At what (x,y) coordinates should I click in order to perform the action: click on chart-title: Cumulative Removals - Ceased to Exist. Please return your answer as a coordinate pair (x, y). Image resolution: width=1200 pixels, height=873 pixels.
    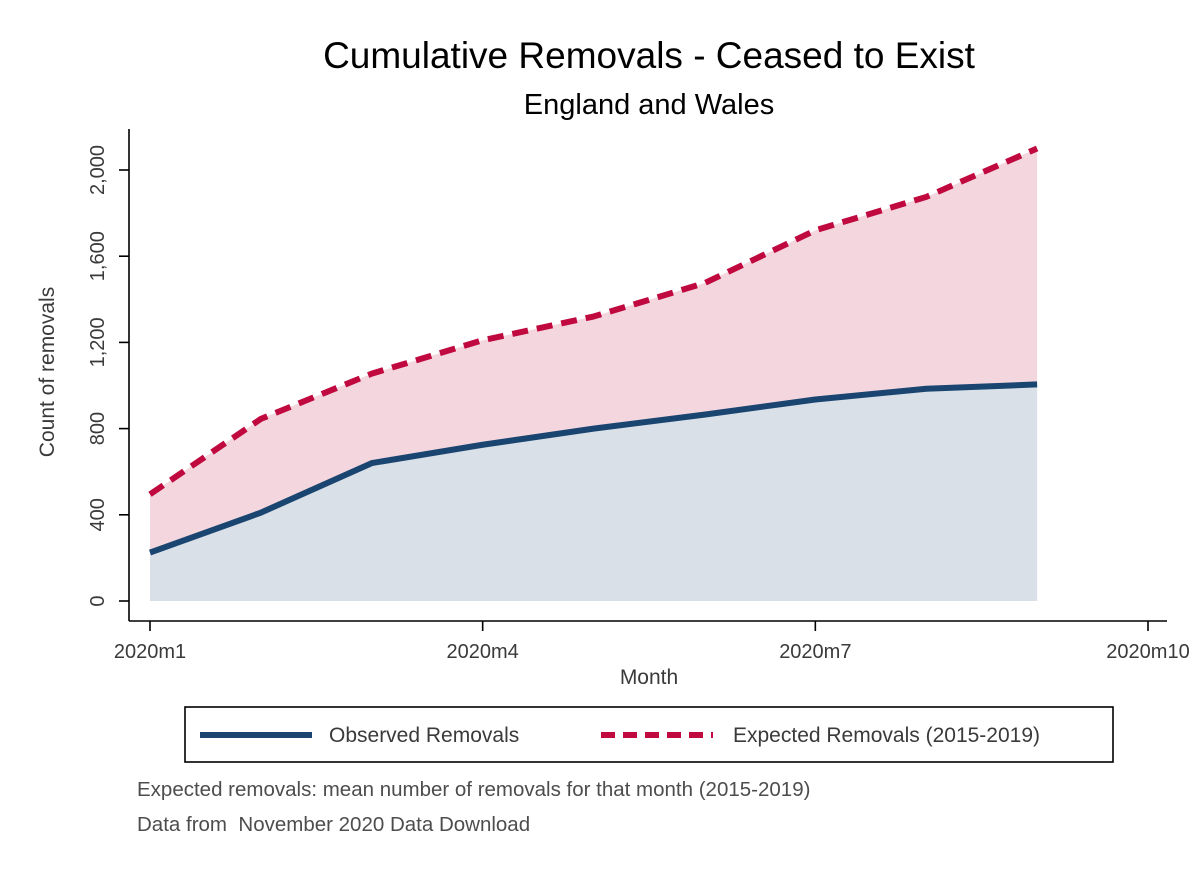
    Looking at the image, I should click on (649, 55).